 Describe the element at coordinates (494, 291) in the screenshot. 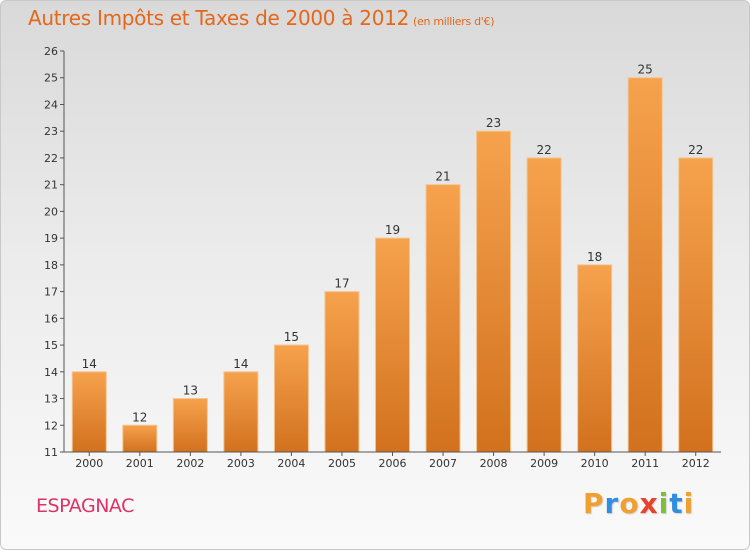

I see `bar-2008` at that location.